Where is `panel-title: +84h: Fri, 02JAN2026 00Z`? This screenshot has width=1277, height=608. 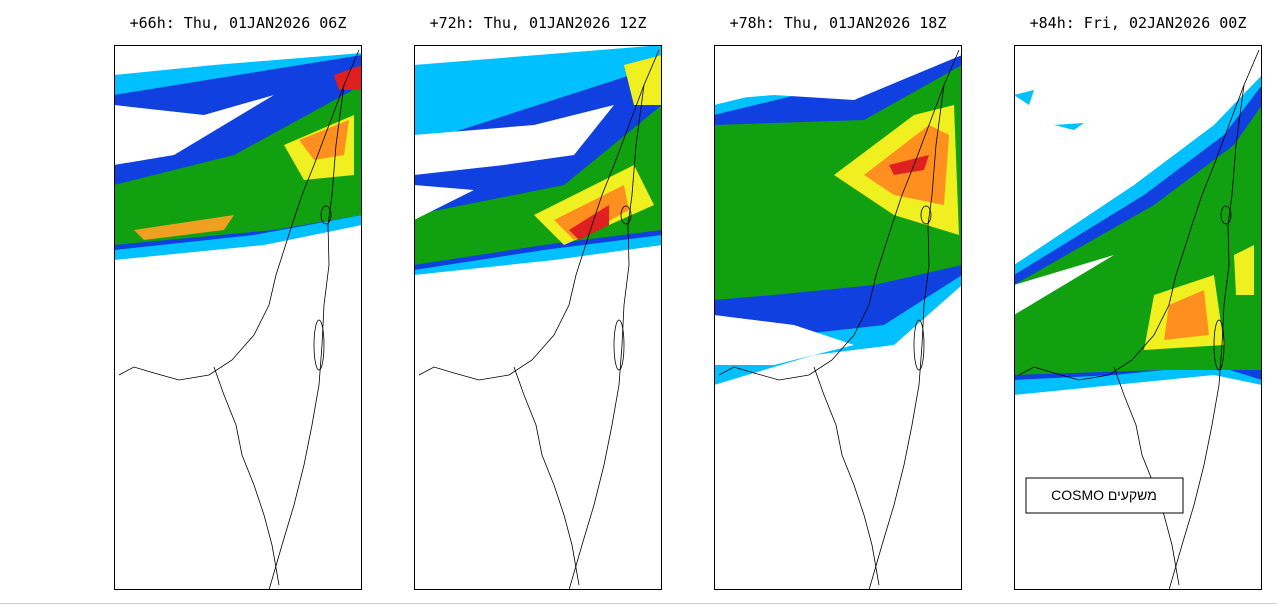 panel-title: +84h: Fri, 02JAN2026 00Z is located at coordinates (1138, 23).